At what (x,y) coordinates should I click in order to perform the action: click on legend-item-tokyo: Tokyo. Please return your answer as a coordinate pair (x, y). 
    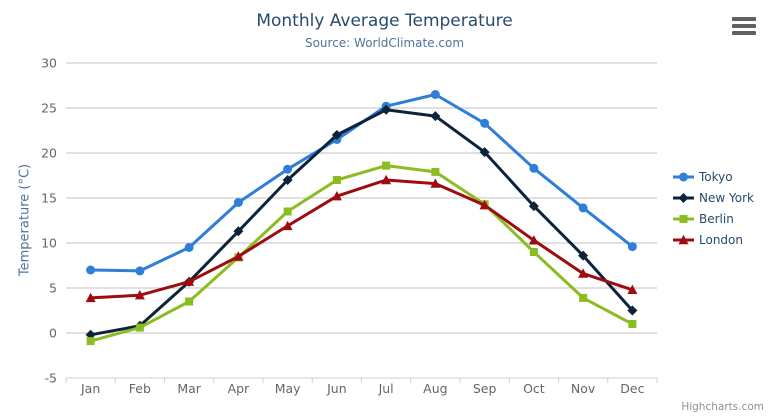
    Looking at the image, I should click on (713, 177).